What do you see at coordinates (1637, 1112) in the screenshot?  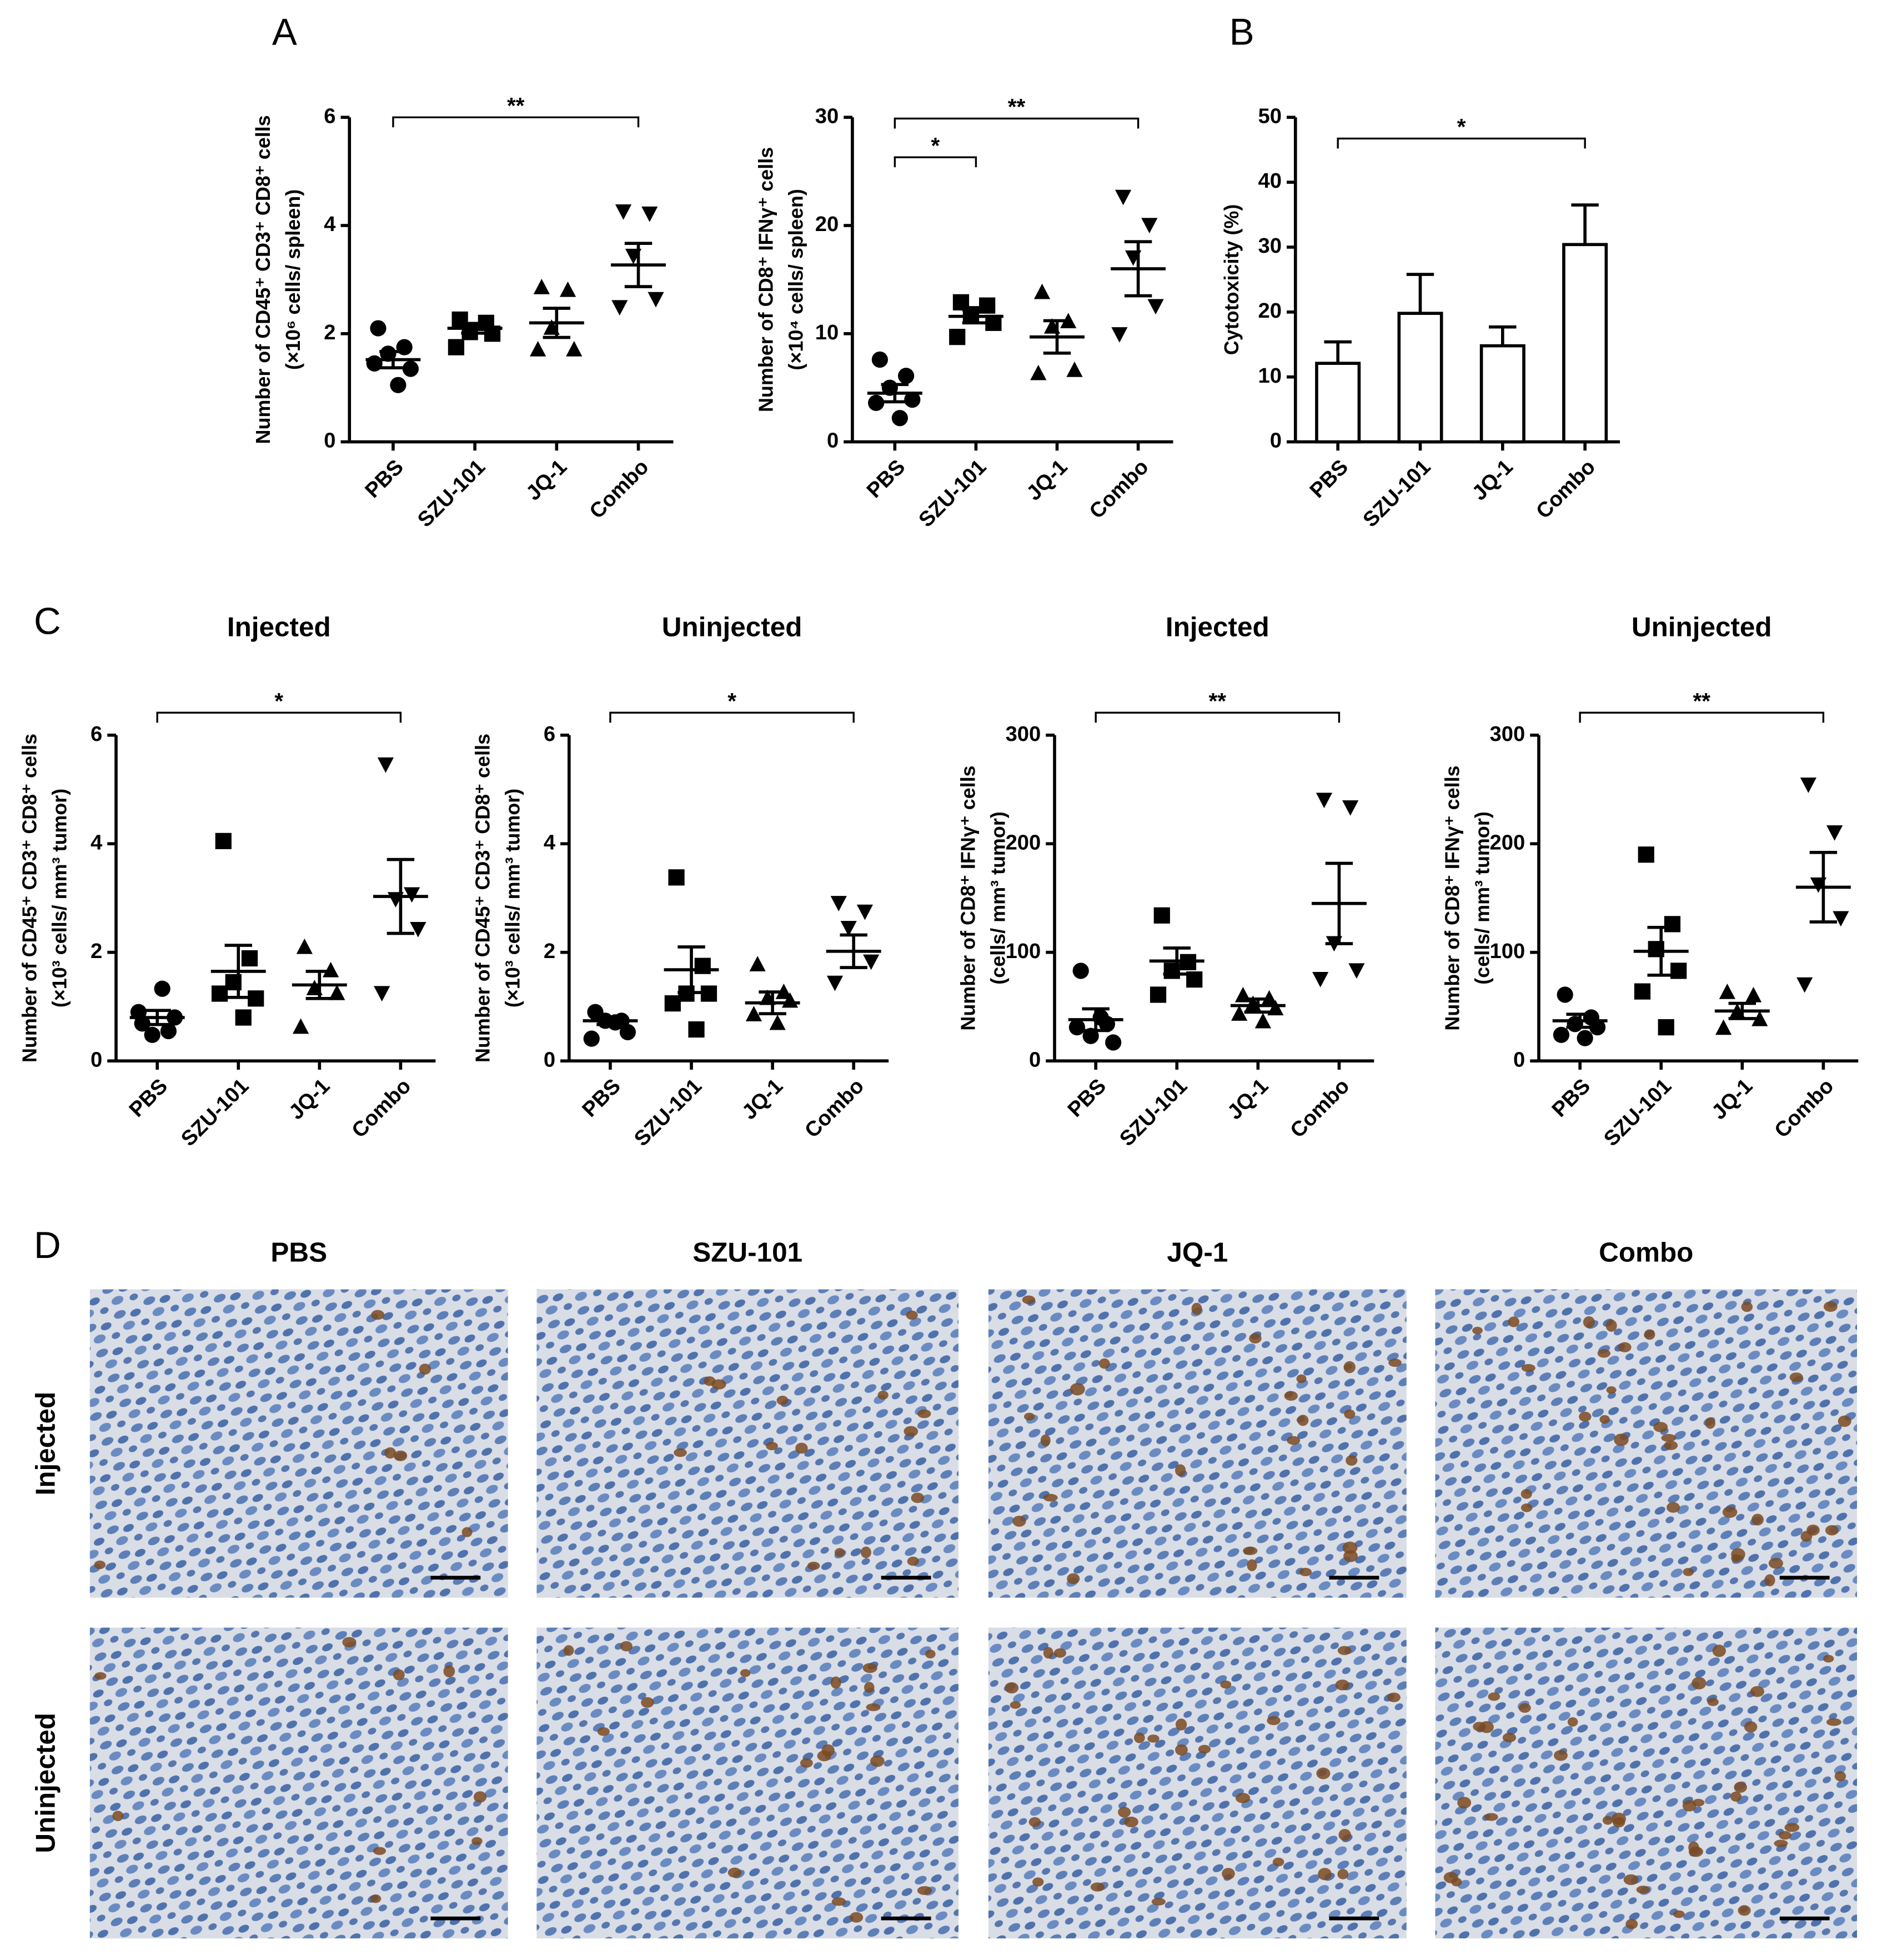 I see `x-tick-label: SZU-101` at bounding box center [1637, 1112].